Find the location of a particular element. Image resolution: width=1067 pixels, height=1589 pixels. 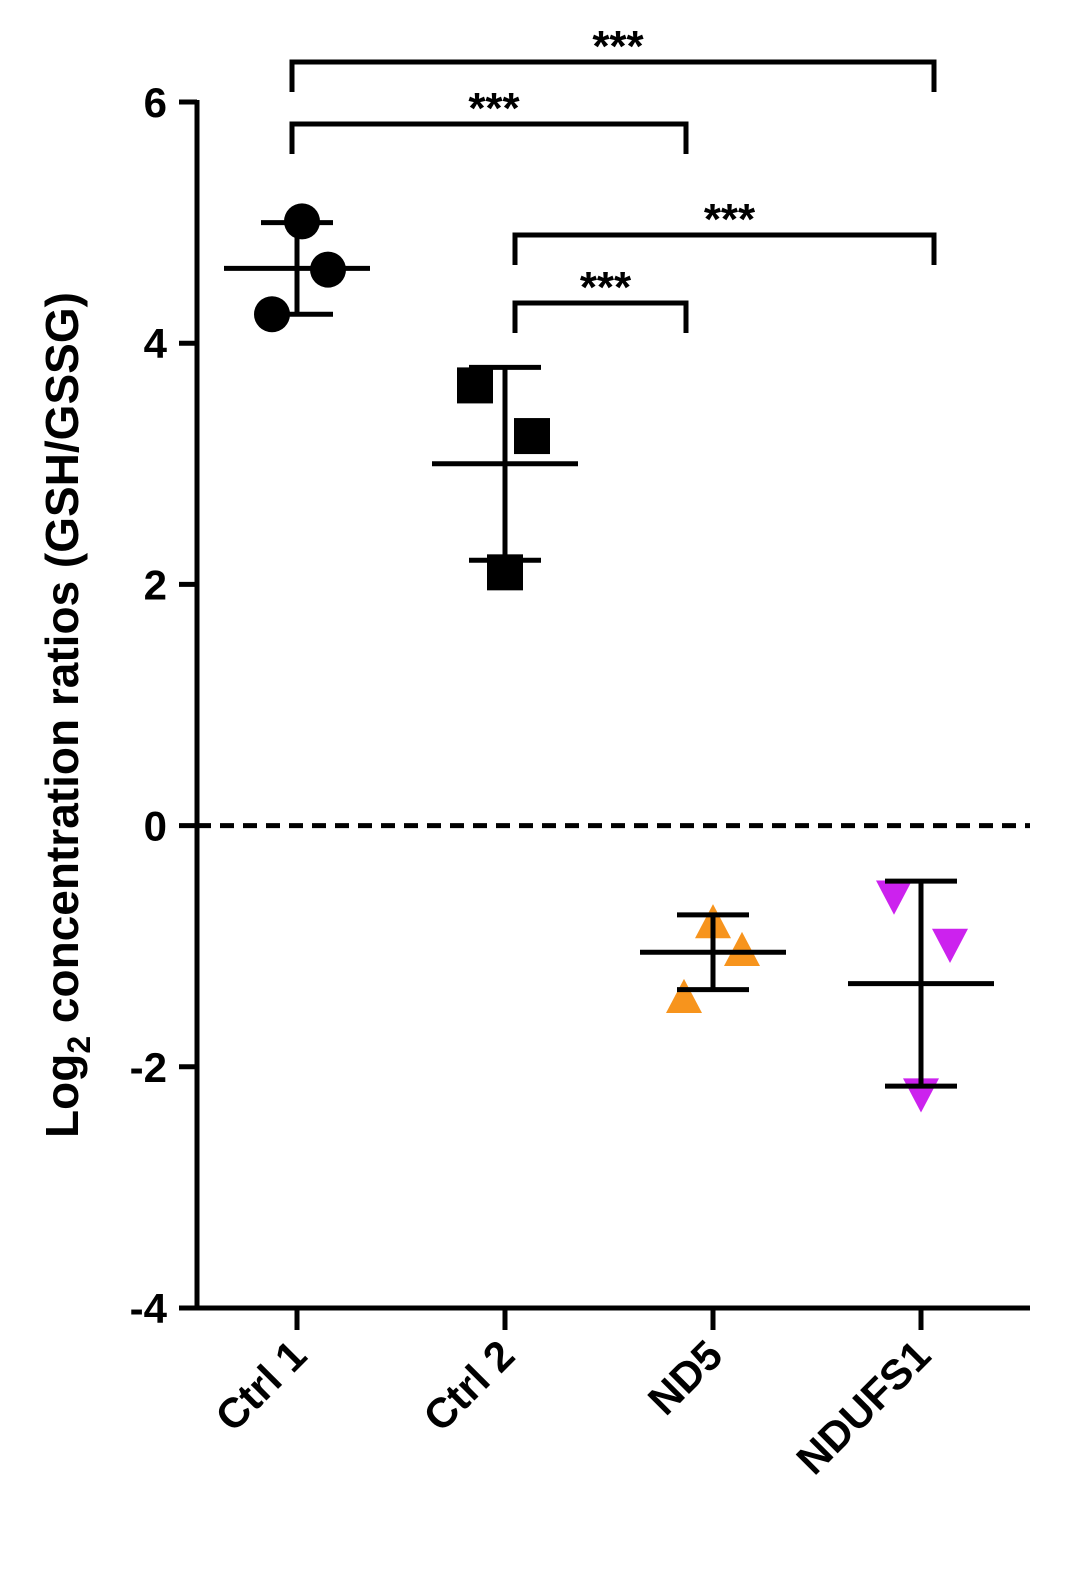

x-tick-label: Ctrl 2 is located at coordinates (468, 1385).